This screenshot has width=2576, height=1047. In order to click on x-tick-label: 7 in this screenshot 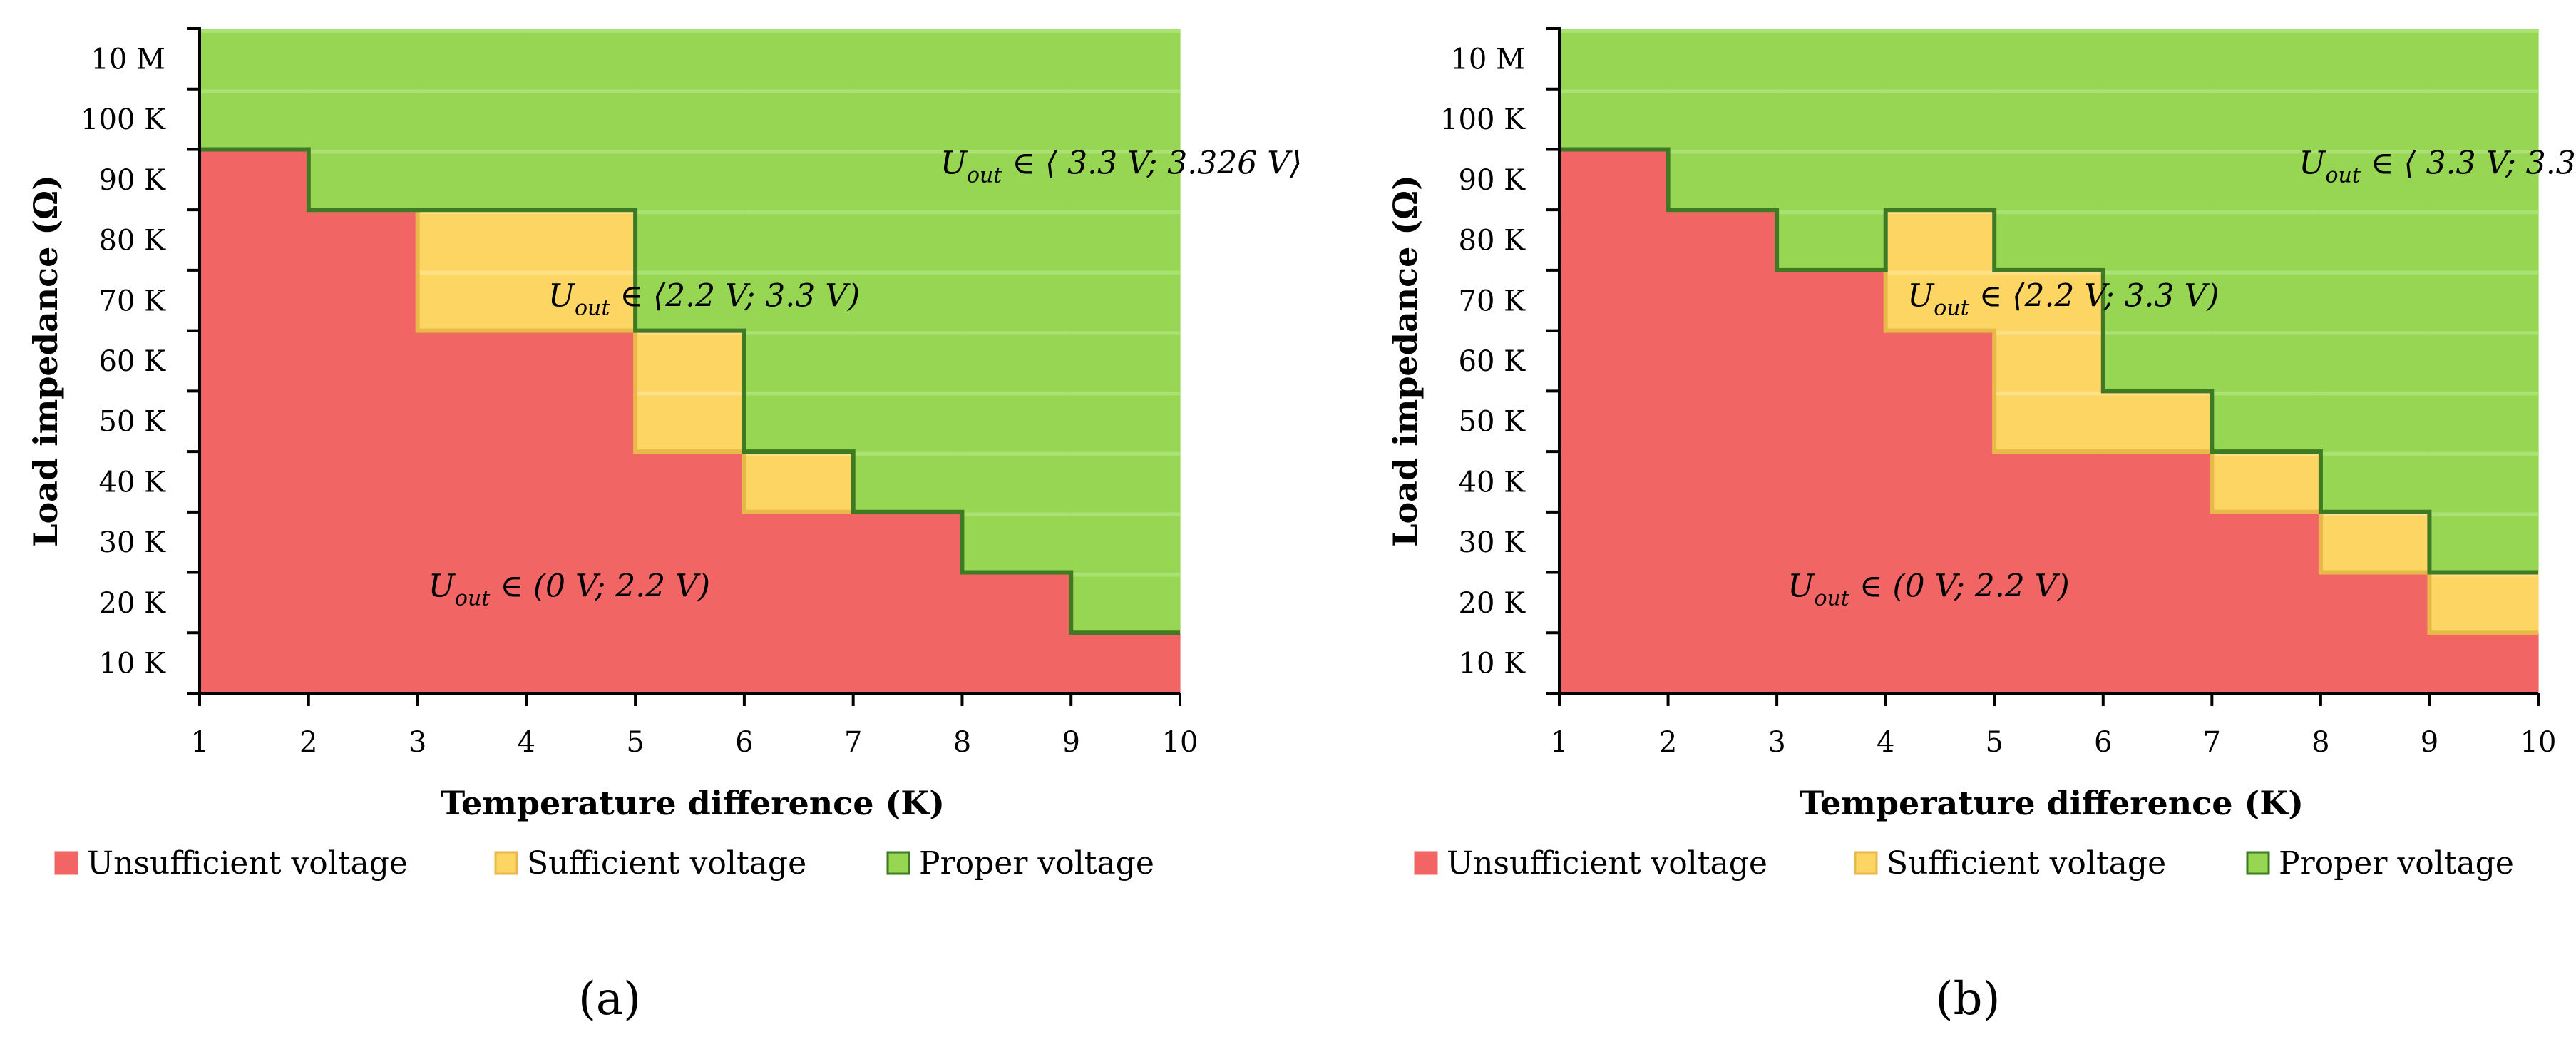, I will do `click(853, 742)`.